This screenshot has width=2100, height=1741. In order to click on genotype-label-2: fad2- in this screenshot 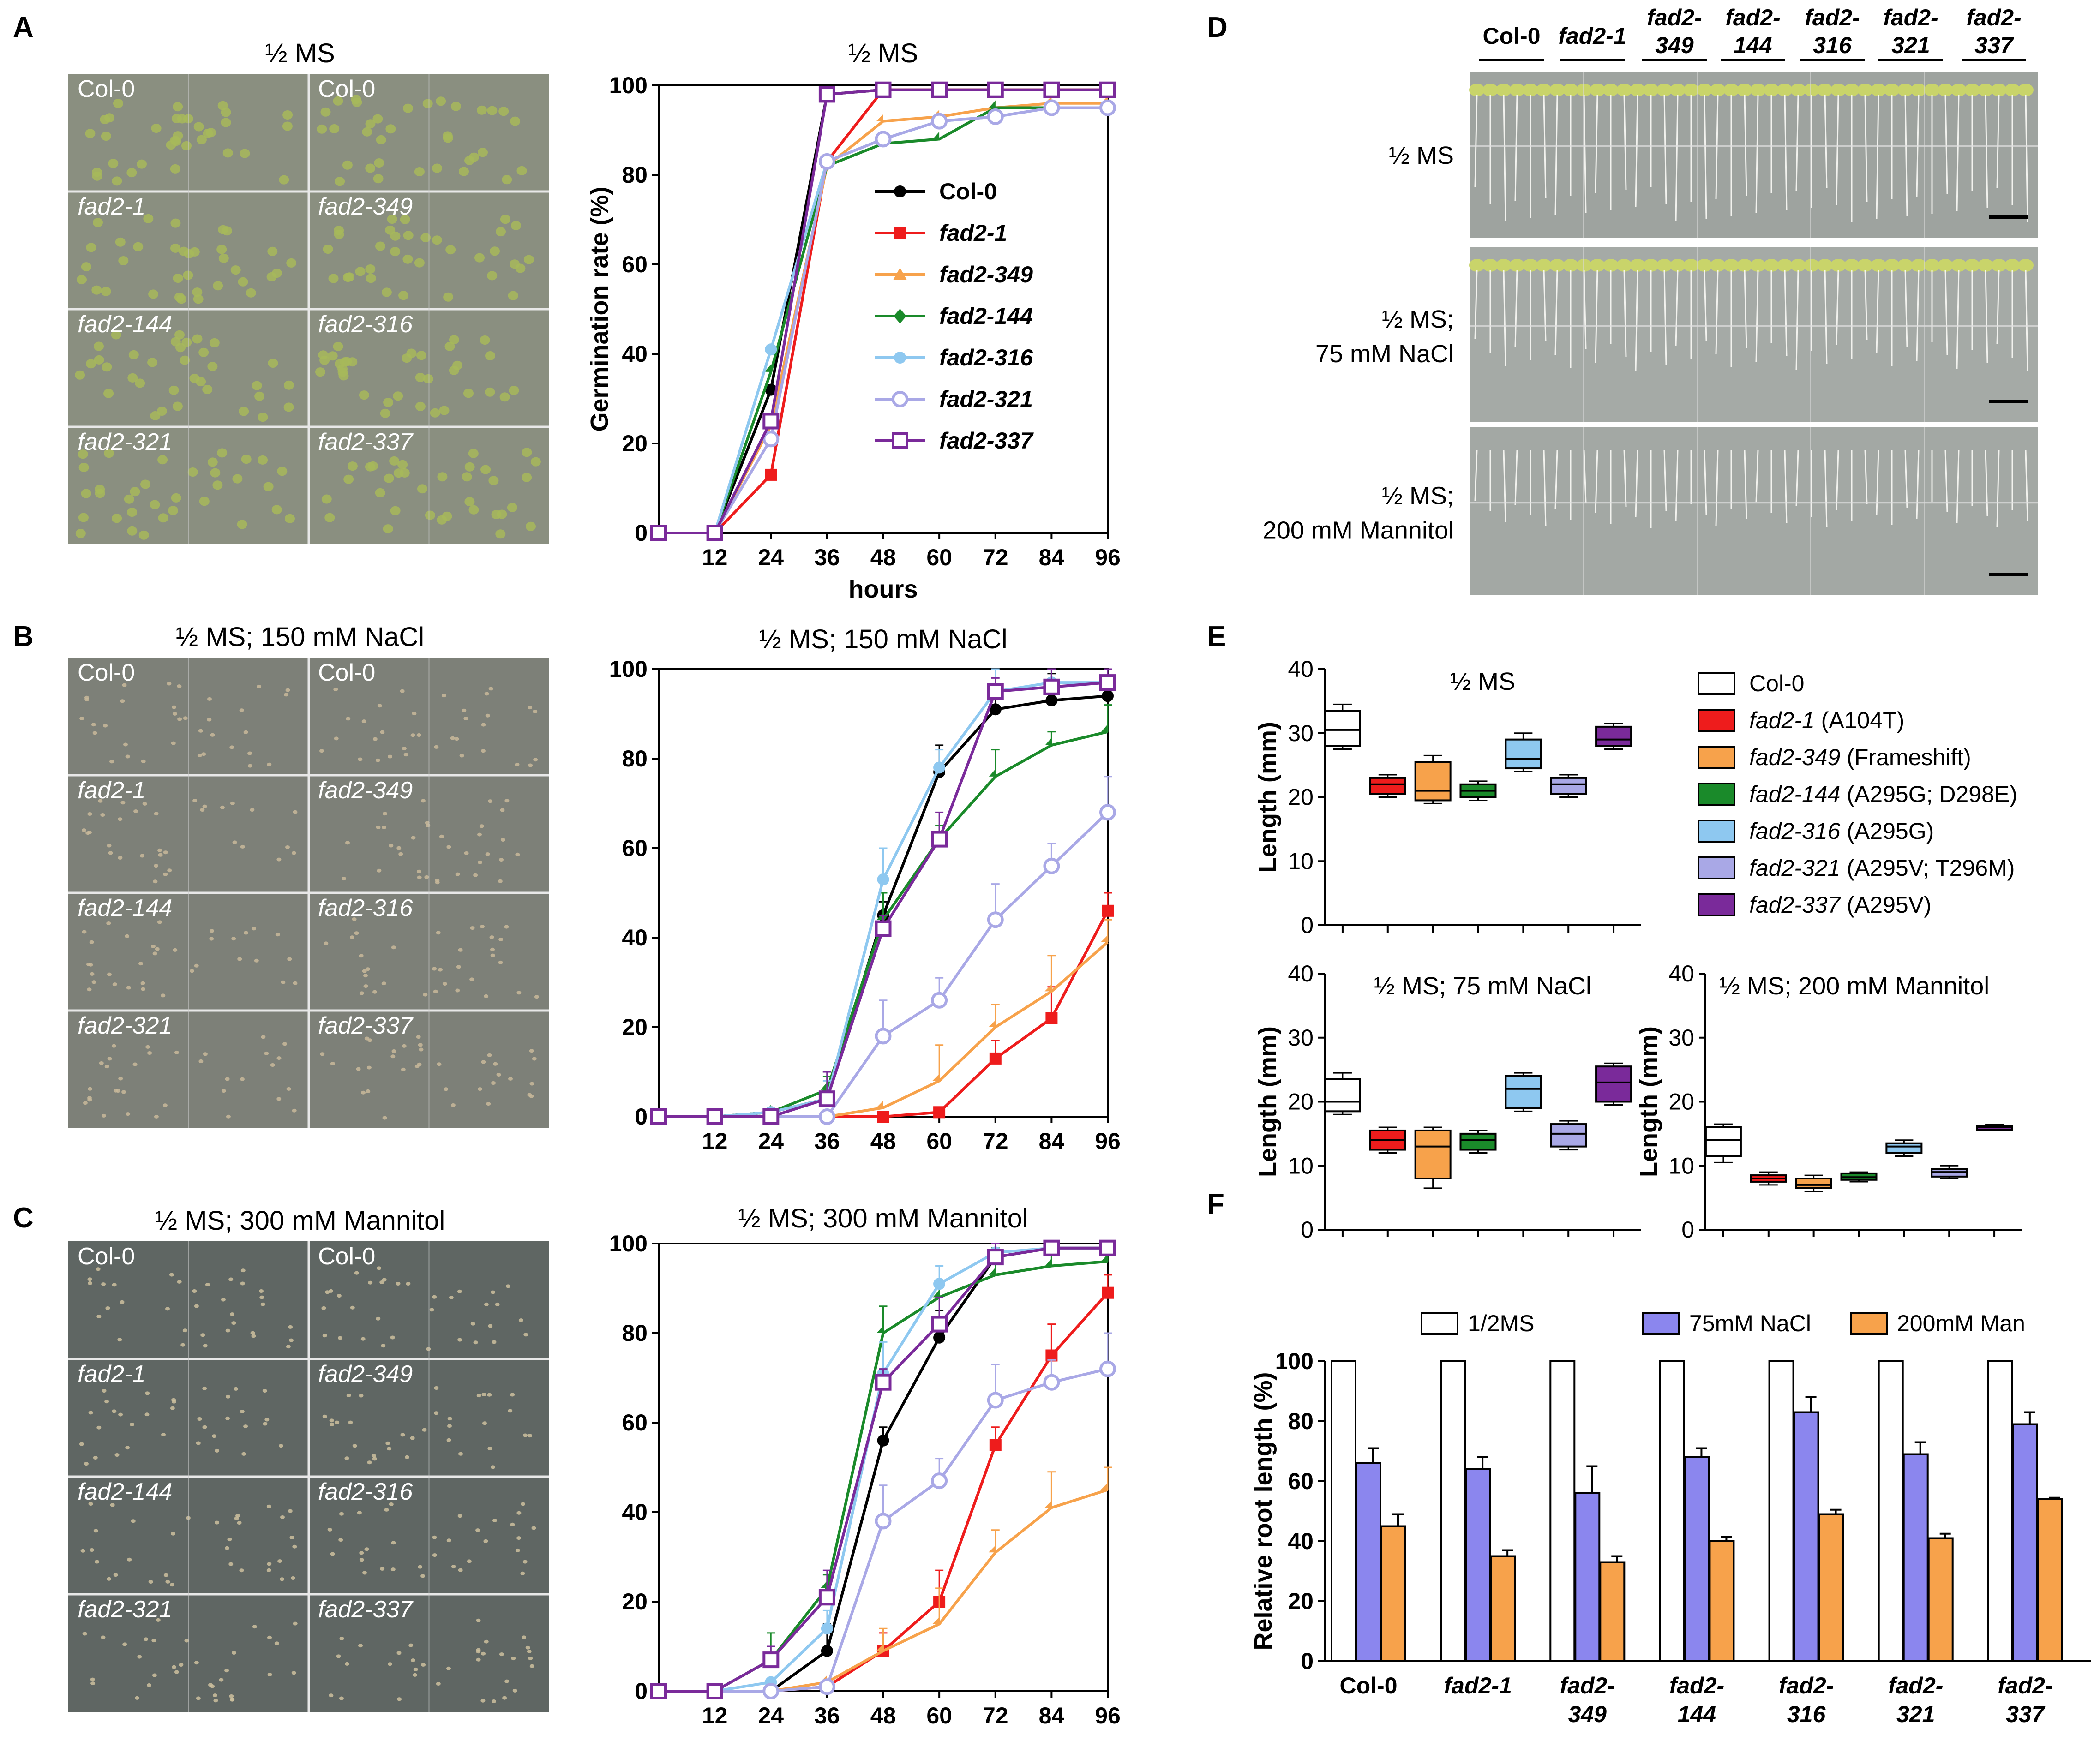, I will do `click(1674, 17)`.